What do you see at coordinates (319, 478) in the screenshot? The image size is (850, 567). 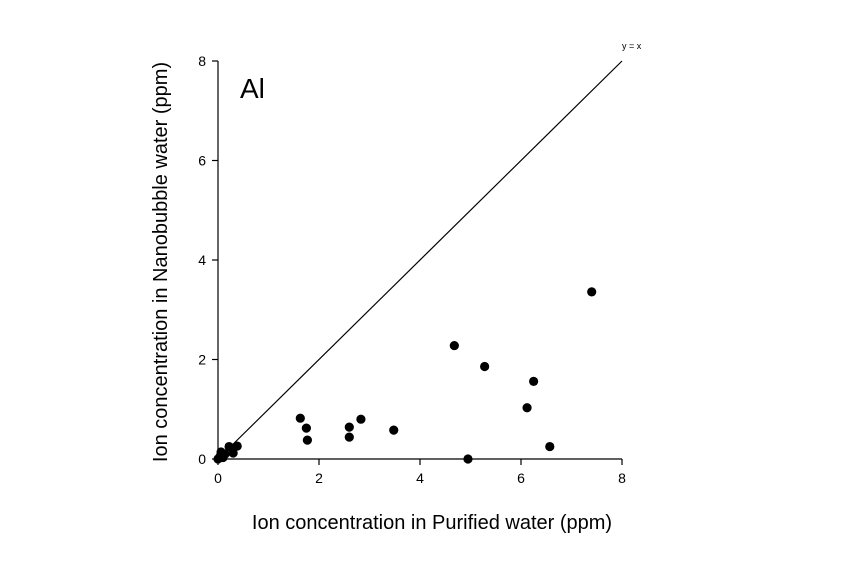 I see `x-tick-label: 2` at bounding box center [319, 478].